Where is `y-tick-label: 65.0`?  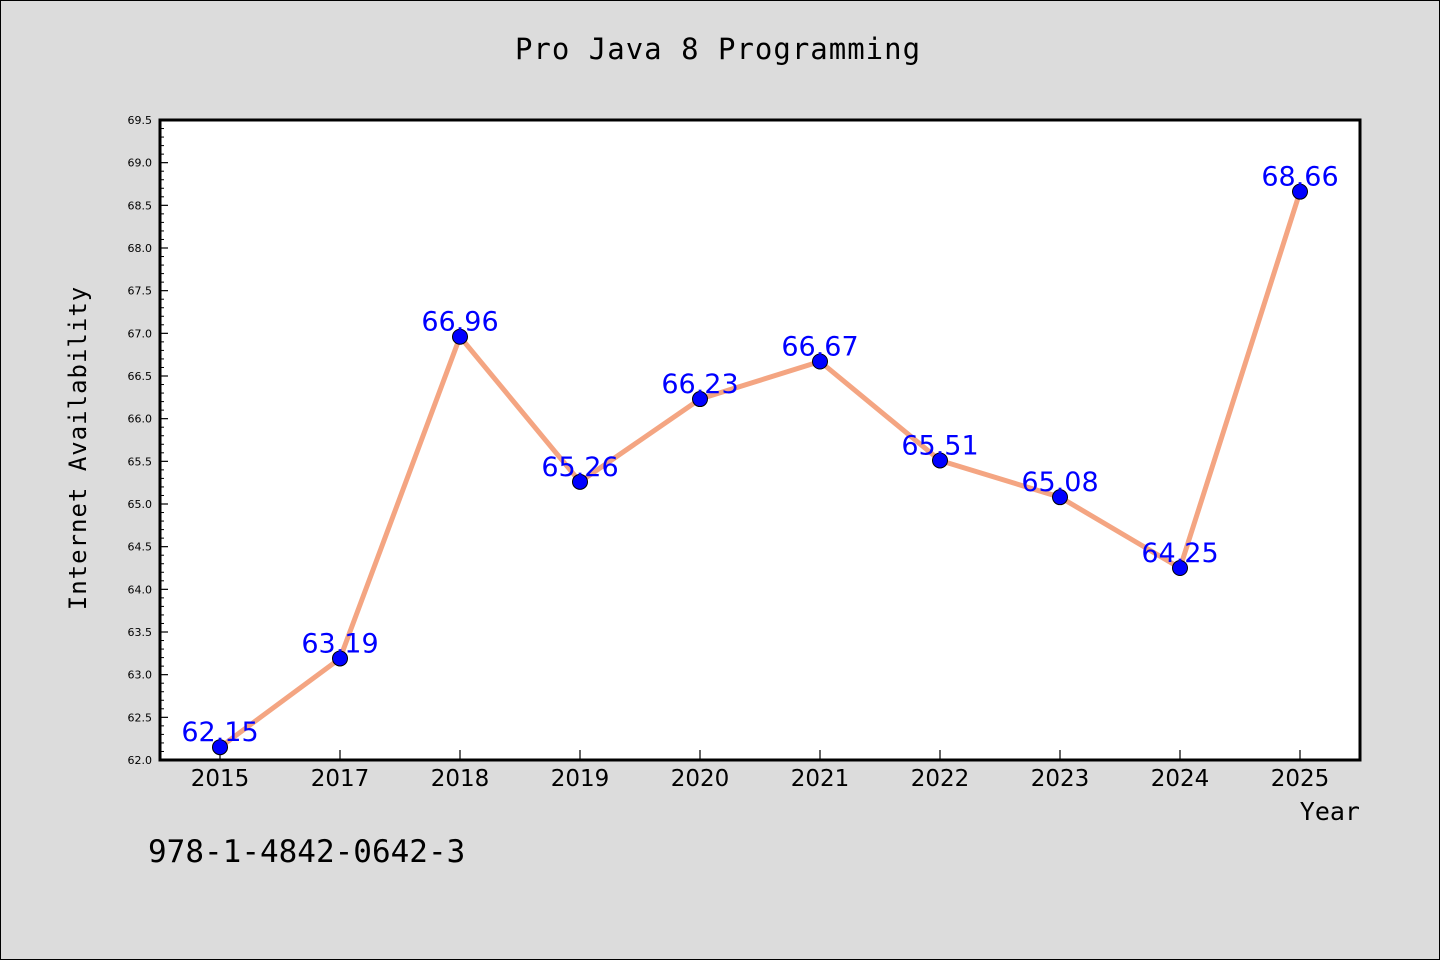
y-tick-label: 65.0 is located at coordinates (140, 504).